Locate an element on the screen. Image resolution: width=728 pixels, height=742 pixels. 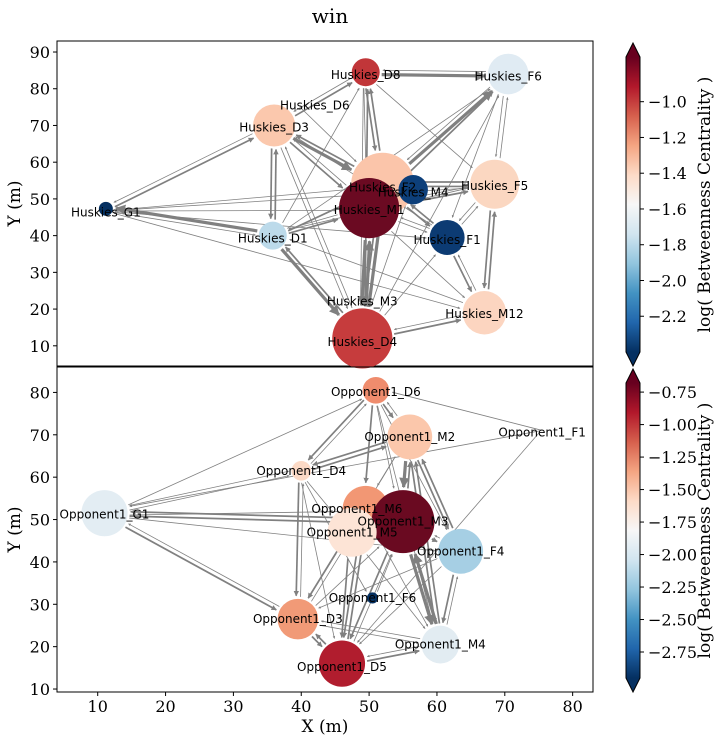
node-label-Opponent1_F1: Opponent1_F1 is located at coordinates (542, 433).